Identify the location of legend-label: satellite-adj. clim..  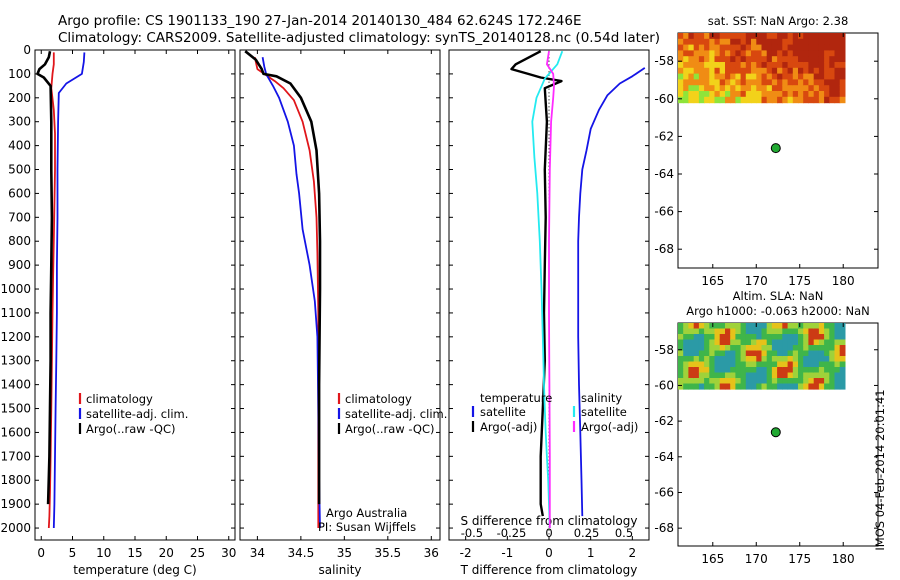
(396, 414).